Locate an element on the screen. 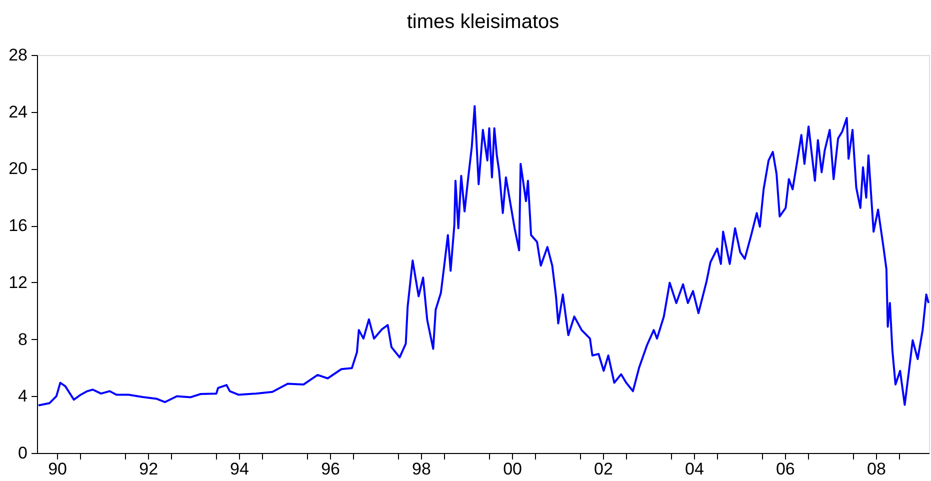 This screenshot has width=931, height=481. chart-title: times kleisimatos is located at coordinates (483, 22).